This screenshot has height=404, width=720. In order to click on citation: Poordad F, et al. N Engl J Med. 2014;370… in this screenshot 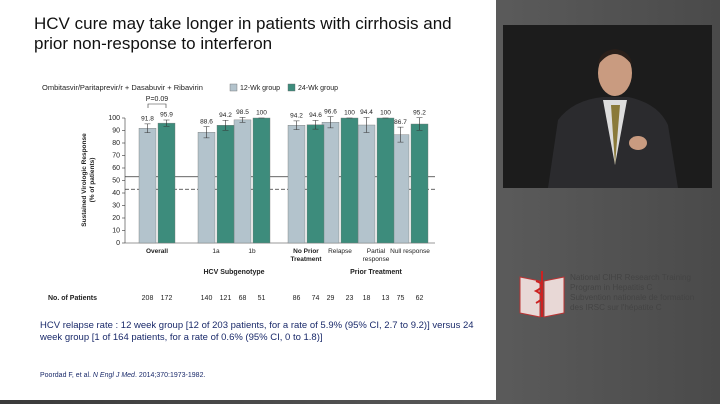, I will do `click(122, 375)`.